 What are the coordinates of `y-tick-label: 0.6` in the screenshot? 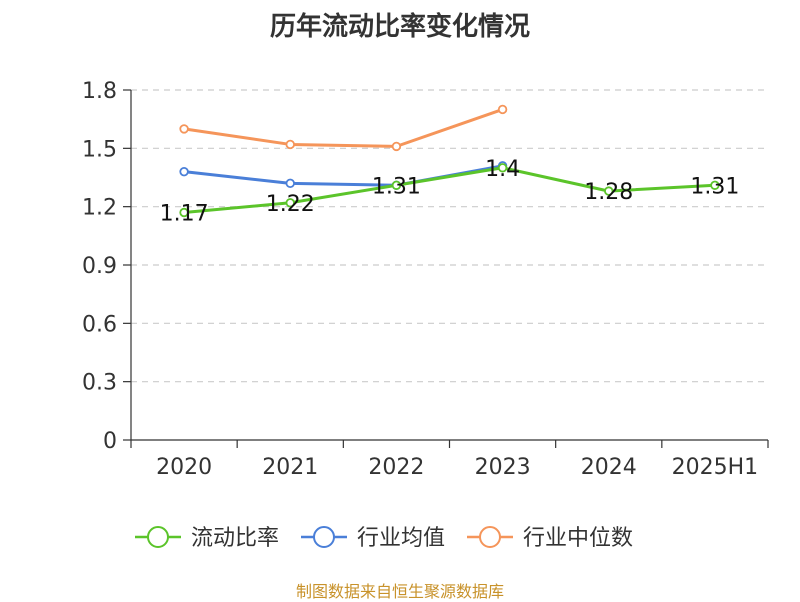 It's located at (99, 324).